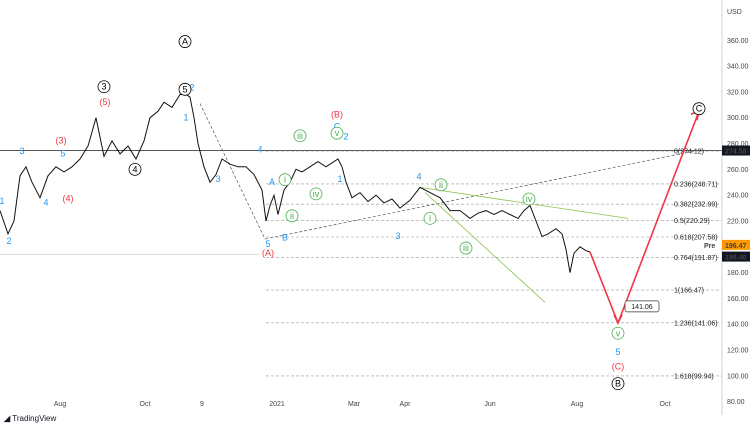 The height and width of the screenshot is (430, 750). What do you see at coordinates (105, 102) in the screenshot?
I see `wave-label: (5)` at bounding box center [105, 102].